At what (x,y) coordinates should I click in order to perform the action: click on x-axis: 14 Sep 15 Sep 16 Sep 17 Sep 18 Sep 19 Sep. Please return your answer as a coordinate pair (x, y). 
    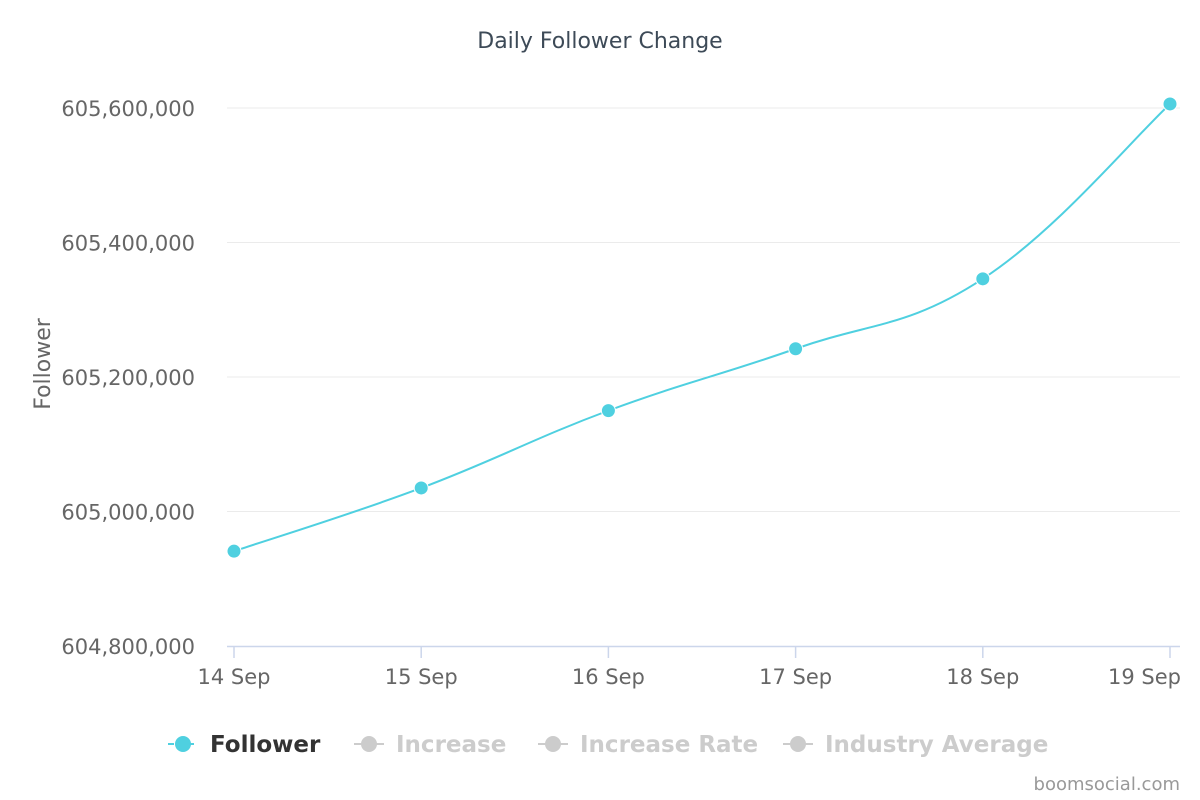
    Looking at the image, I should click on (689, 667).